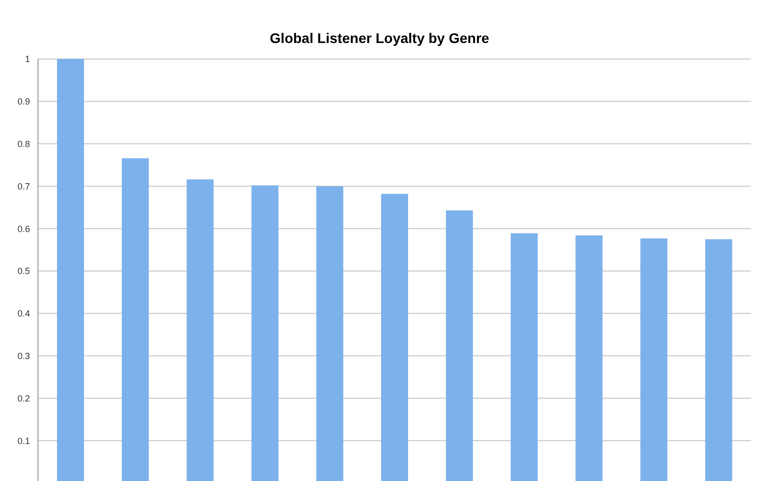 The width and height of the screenshot is (759, 481). Describe the element at coordinates (23, 229) in the screenshot. I see `y-tick-label: 0.6` at that location.